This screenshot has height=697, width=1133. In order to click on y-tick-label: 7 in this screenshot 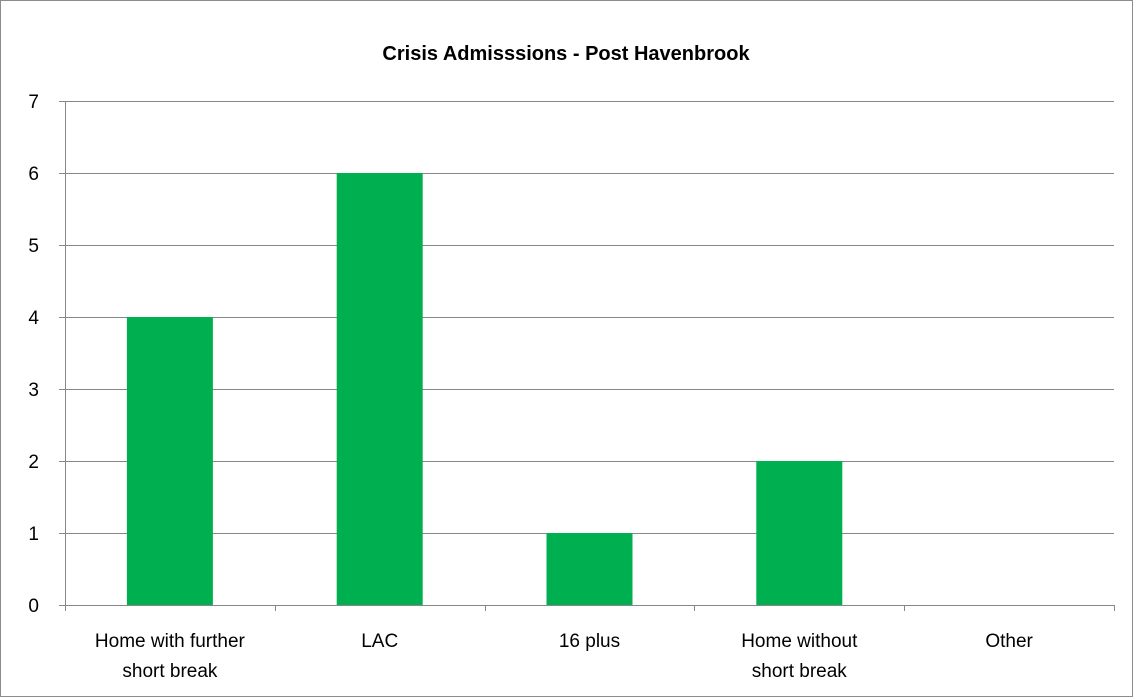, I will do `click(33, 102)`.